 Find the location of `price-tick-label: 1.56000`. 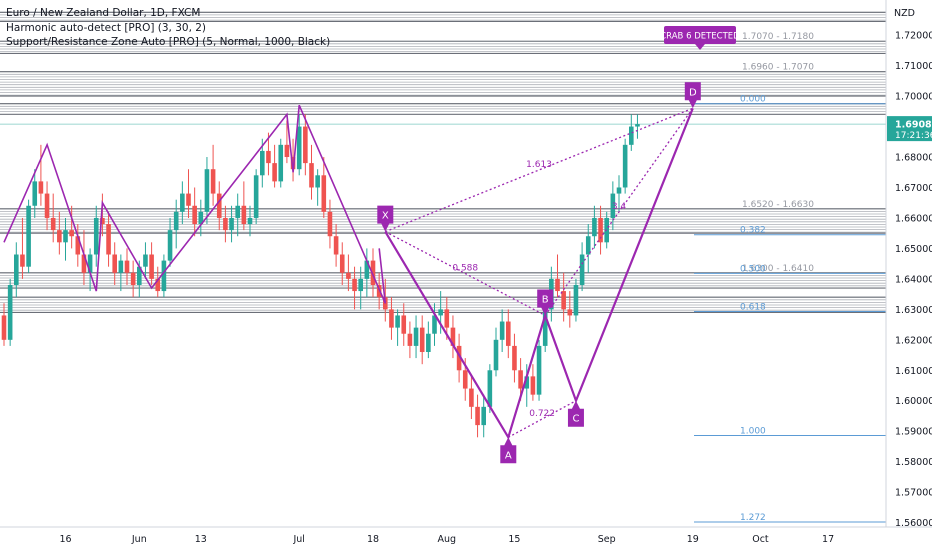

price-tick-label: 1.56000 is located at coordinates (913, 523).